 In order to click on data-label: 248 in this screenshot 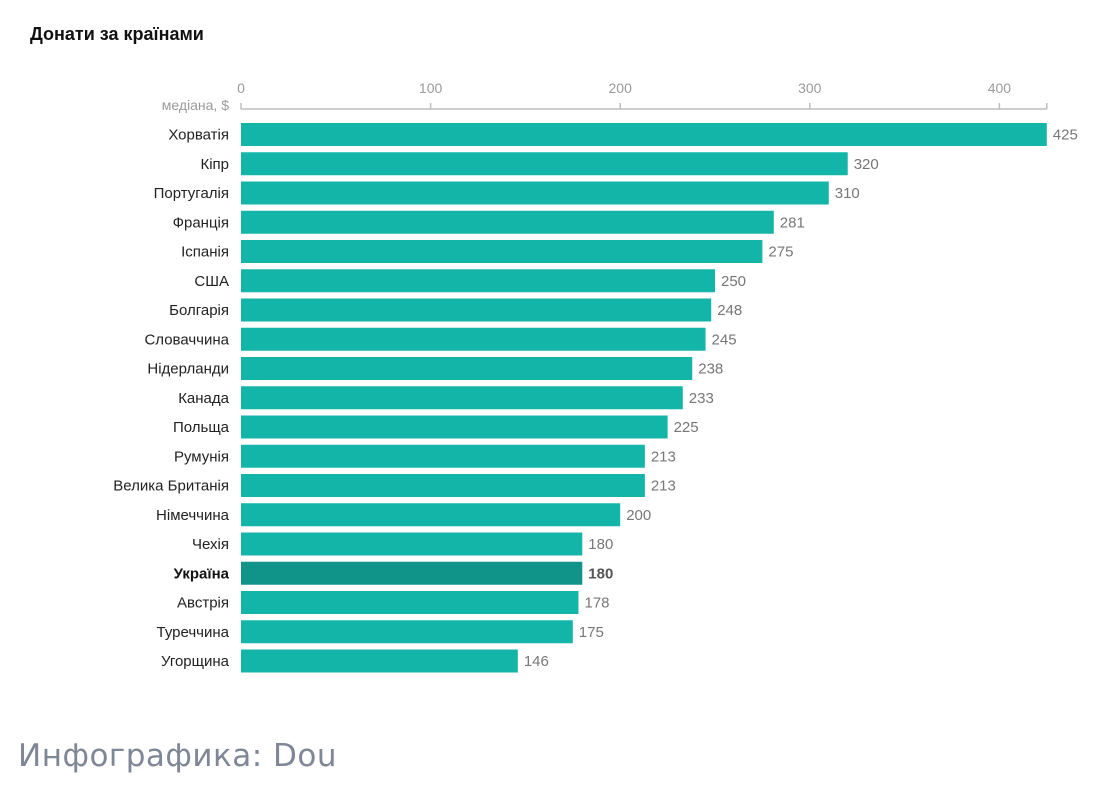, I will do `click(729, 310)`.